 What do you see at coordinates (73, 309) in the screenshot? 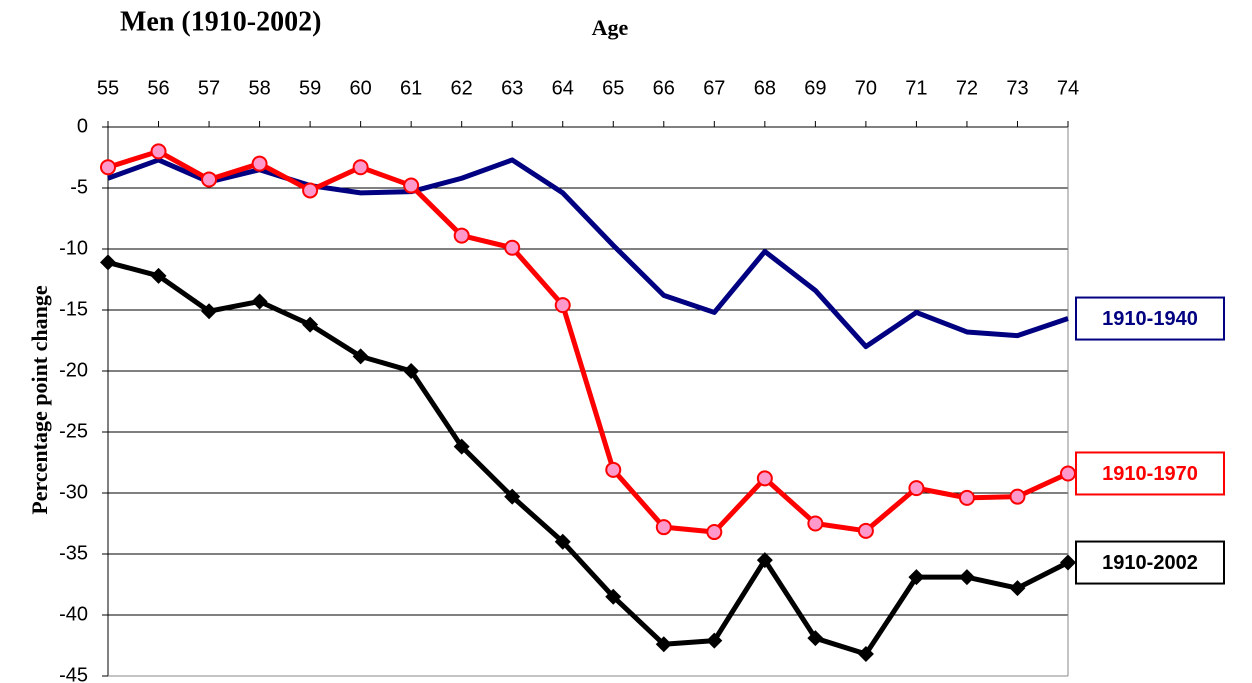
I see `y-tick-label: -15` at bounding box center [73, 309].